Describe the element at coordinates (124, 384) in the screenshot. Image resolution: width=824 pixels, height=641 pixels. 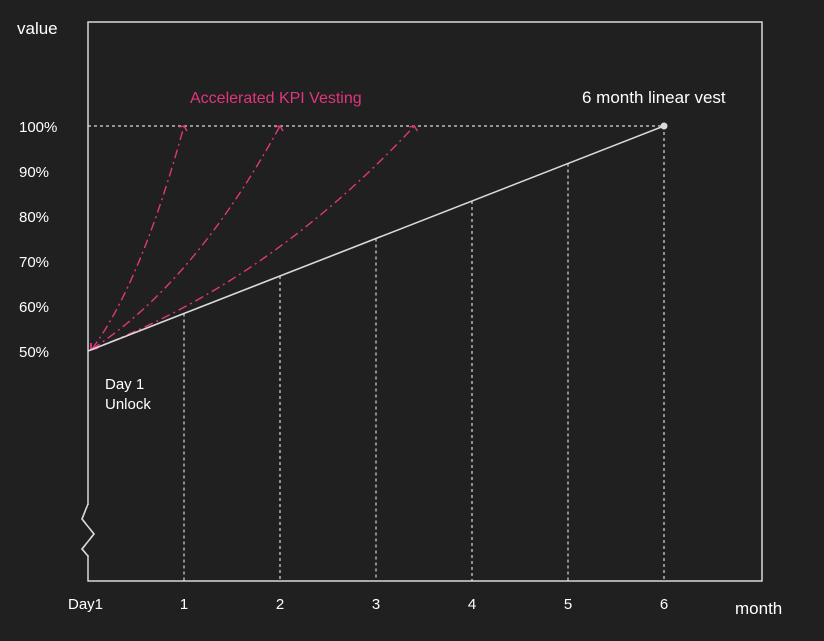
I see `day1-unlock-line1: Day 1` at that location.